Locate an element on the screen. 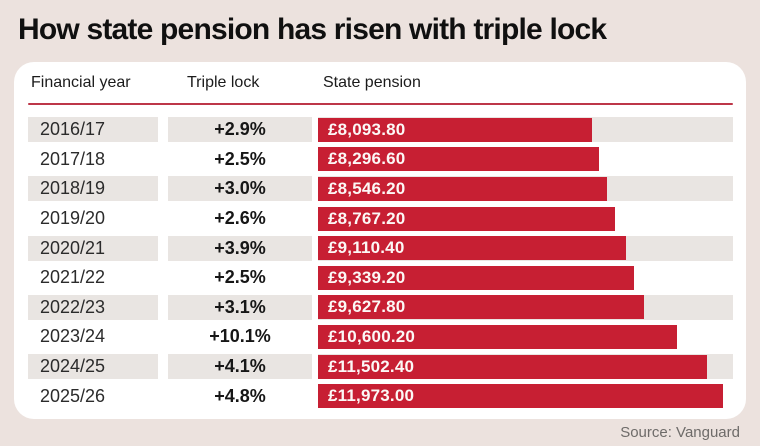  table-row: 2023/24 +10.1% £10,600.20 is located at coordinates (380, 337).